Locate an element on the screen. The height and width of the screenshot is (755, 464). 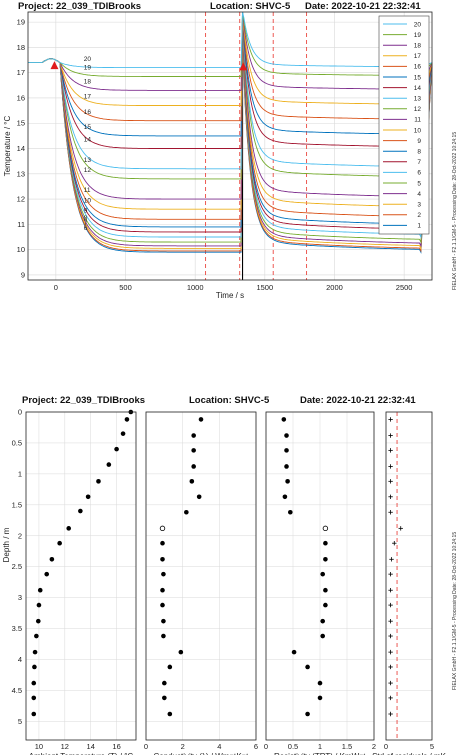
panel-x-tick-label: 0.5 is located at coordinates (293, 746).